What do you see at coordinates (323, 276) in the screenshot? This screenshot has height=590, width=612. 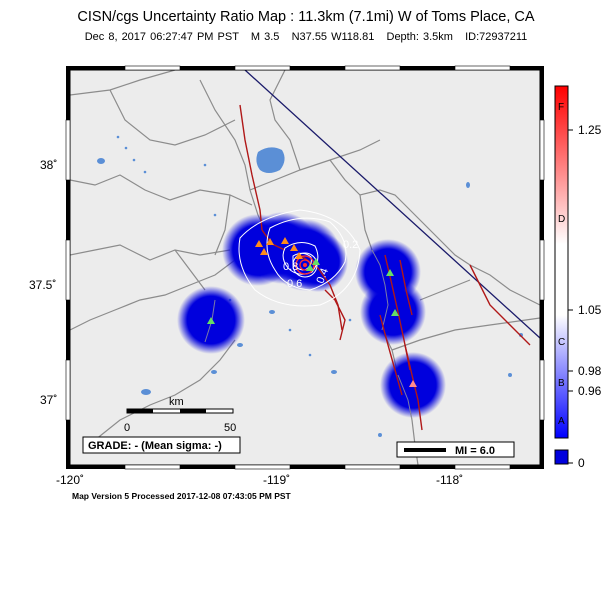 I see `contour-label: 0.4` at bounding box center [323, 276].